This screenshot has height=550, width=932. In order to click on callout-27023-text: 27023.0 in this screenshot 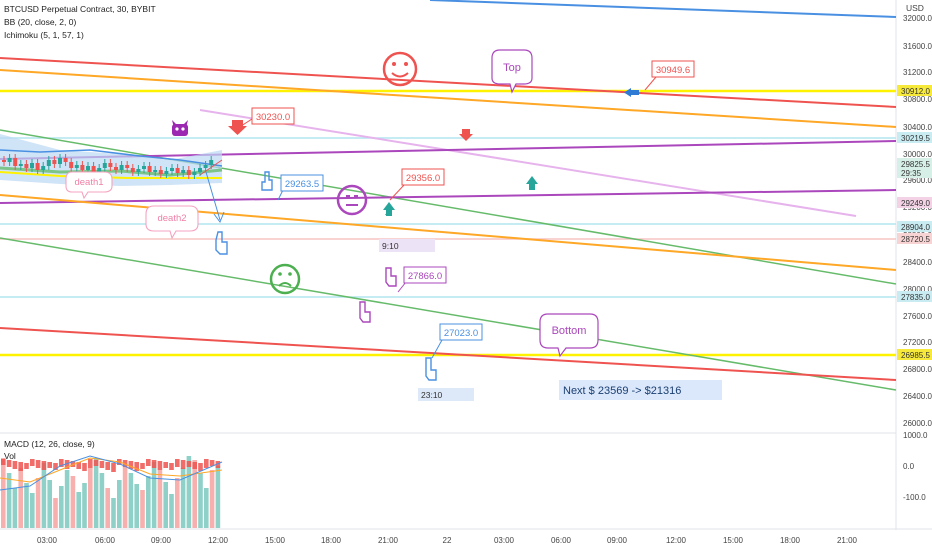, I will do `click(461, 333)`.